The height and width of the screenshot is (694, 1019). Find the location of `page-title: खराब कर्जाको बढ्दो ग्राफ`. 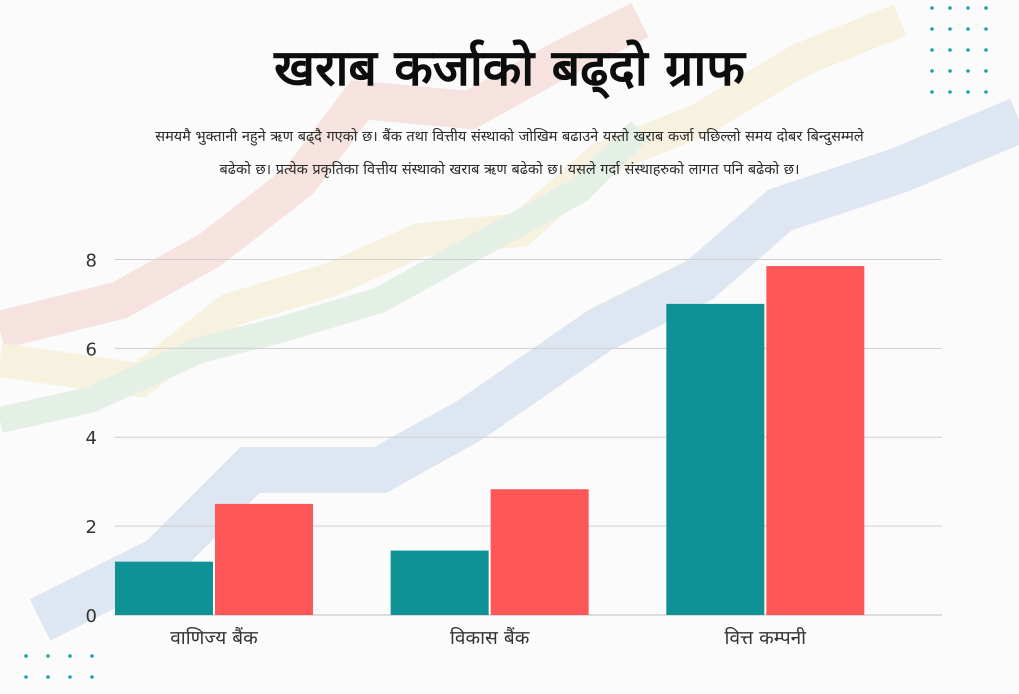

page-title: खराब कर्जाको बढ्दो ग्राफ is located at coordinates (509, 68).